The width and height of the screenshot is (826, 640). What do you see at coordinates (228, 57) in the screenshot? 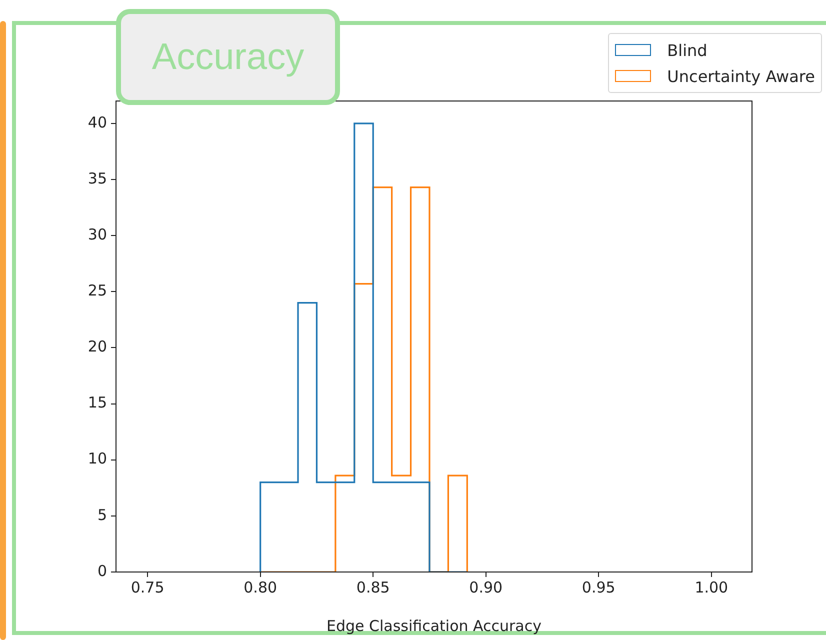
I see `chart-title: Accuracy` at bounding box center [228, 57].